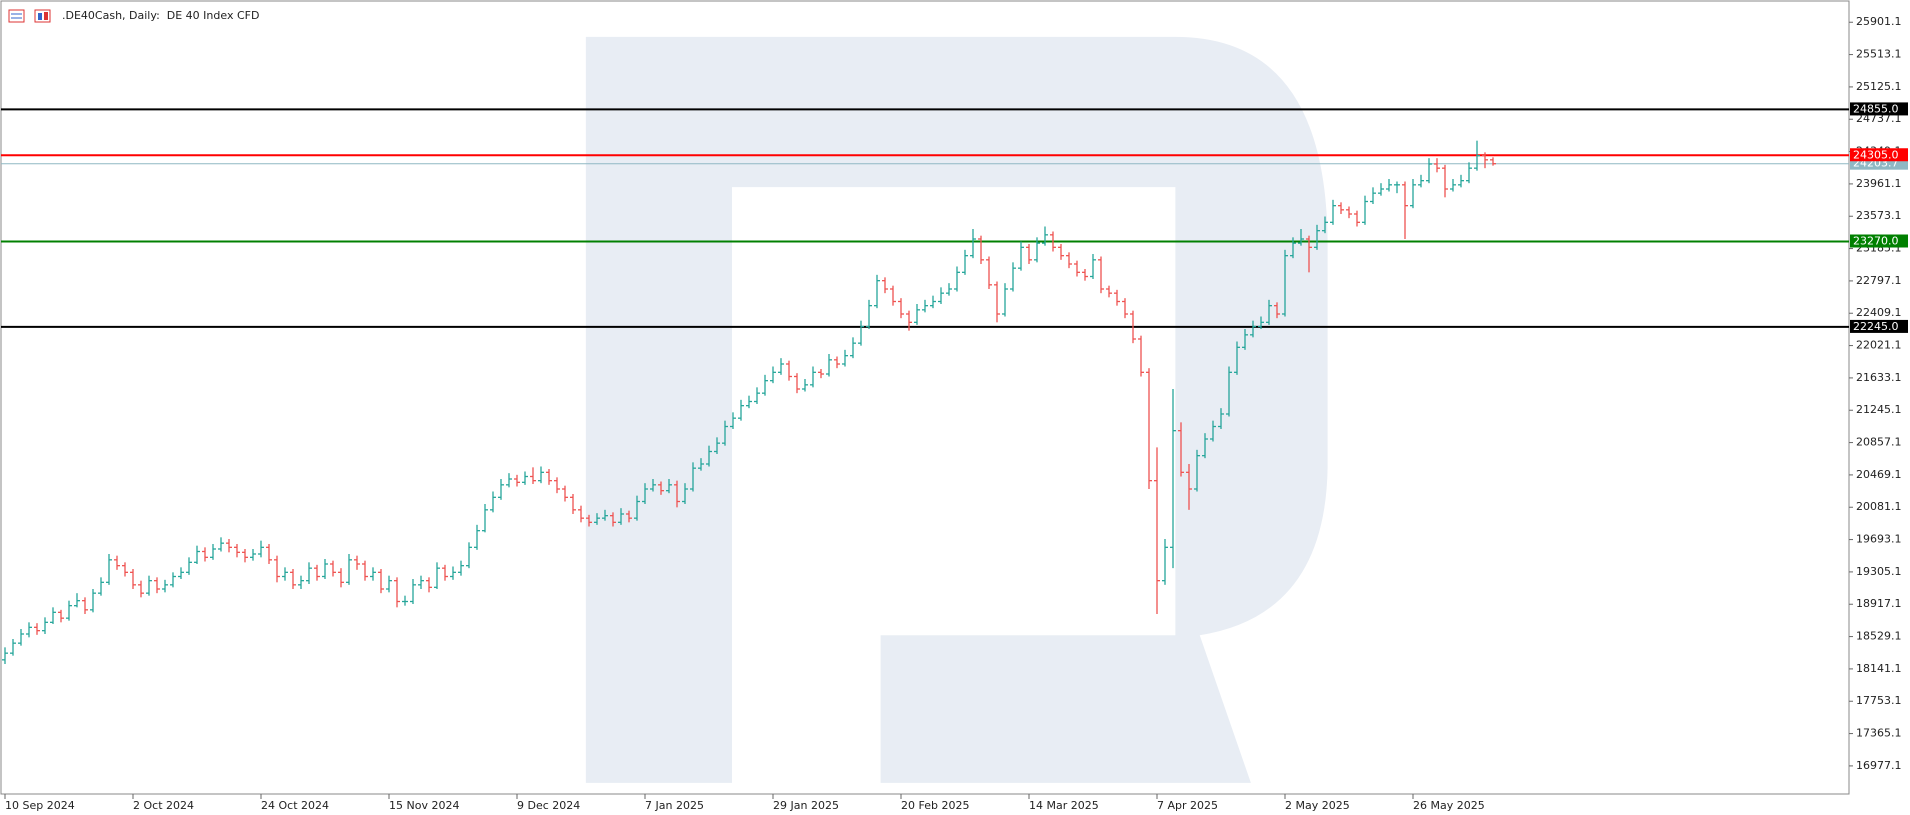 Image resolution: width=1910 pixels, height=815 pixels. What do you see at coordinates (40, 805) in the screenshot?
I see `x-tick-label: 10 Sep 2024` at bounding box center [40, 805].